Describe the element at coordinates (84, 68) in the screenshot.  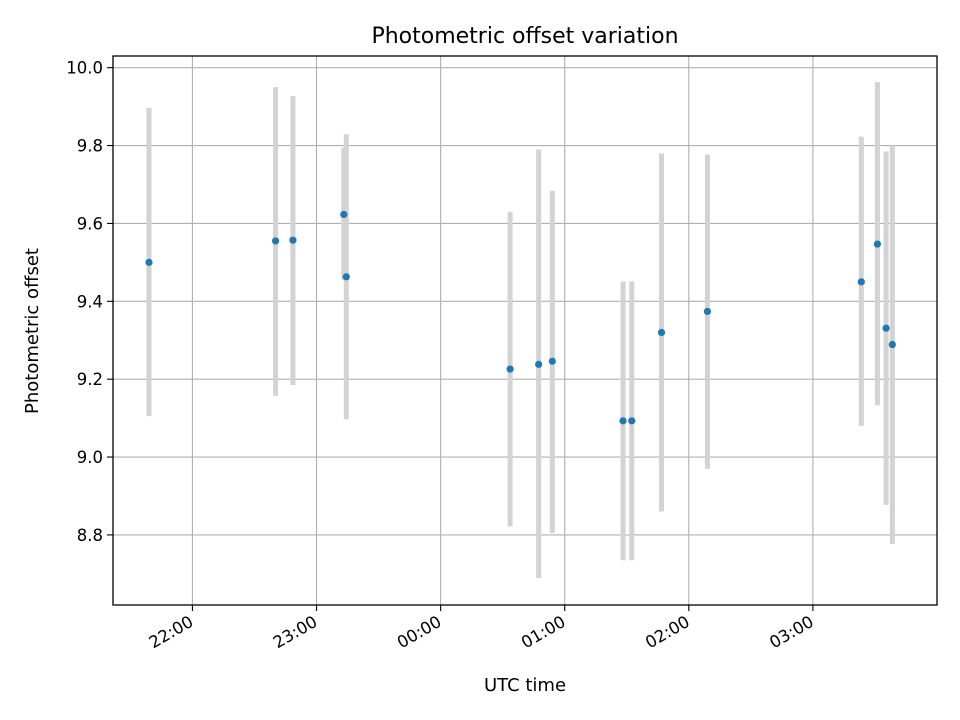
I see `y-tick-label: 10.0` at that location.